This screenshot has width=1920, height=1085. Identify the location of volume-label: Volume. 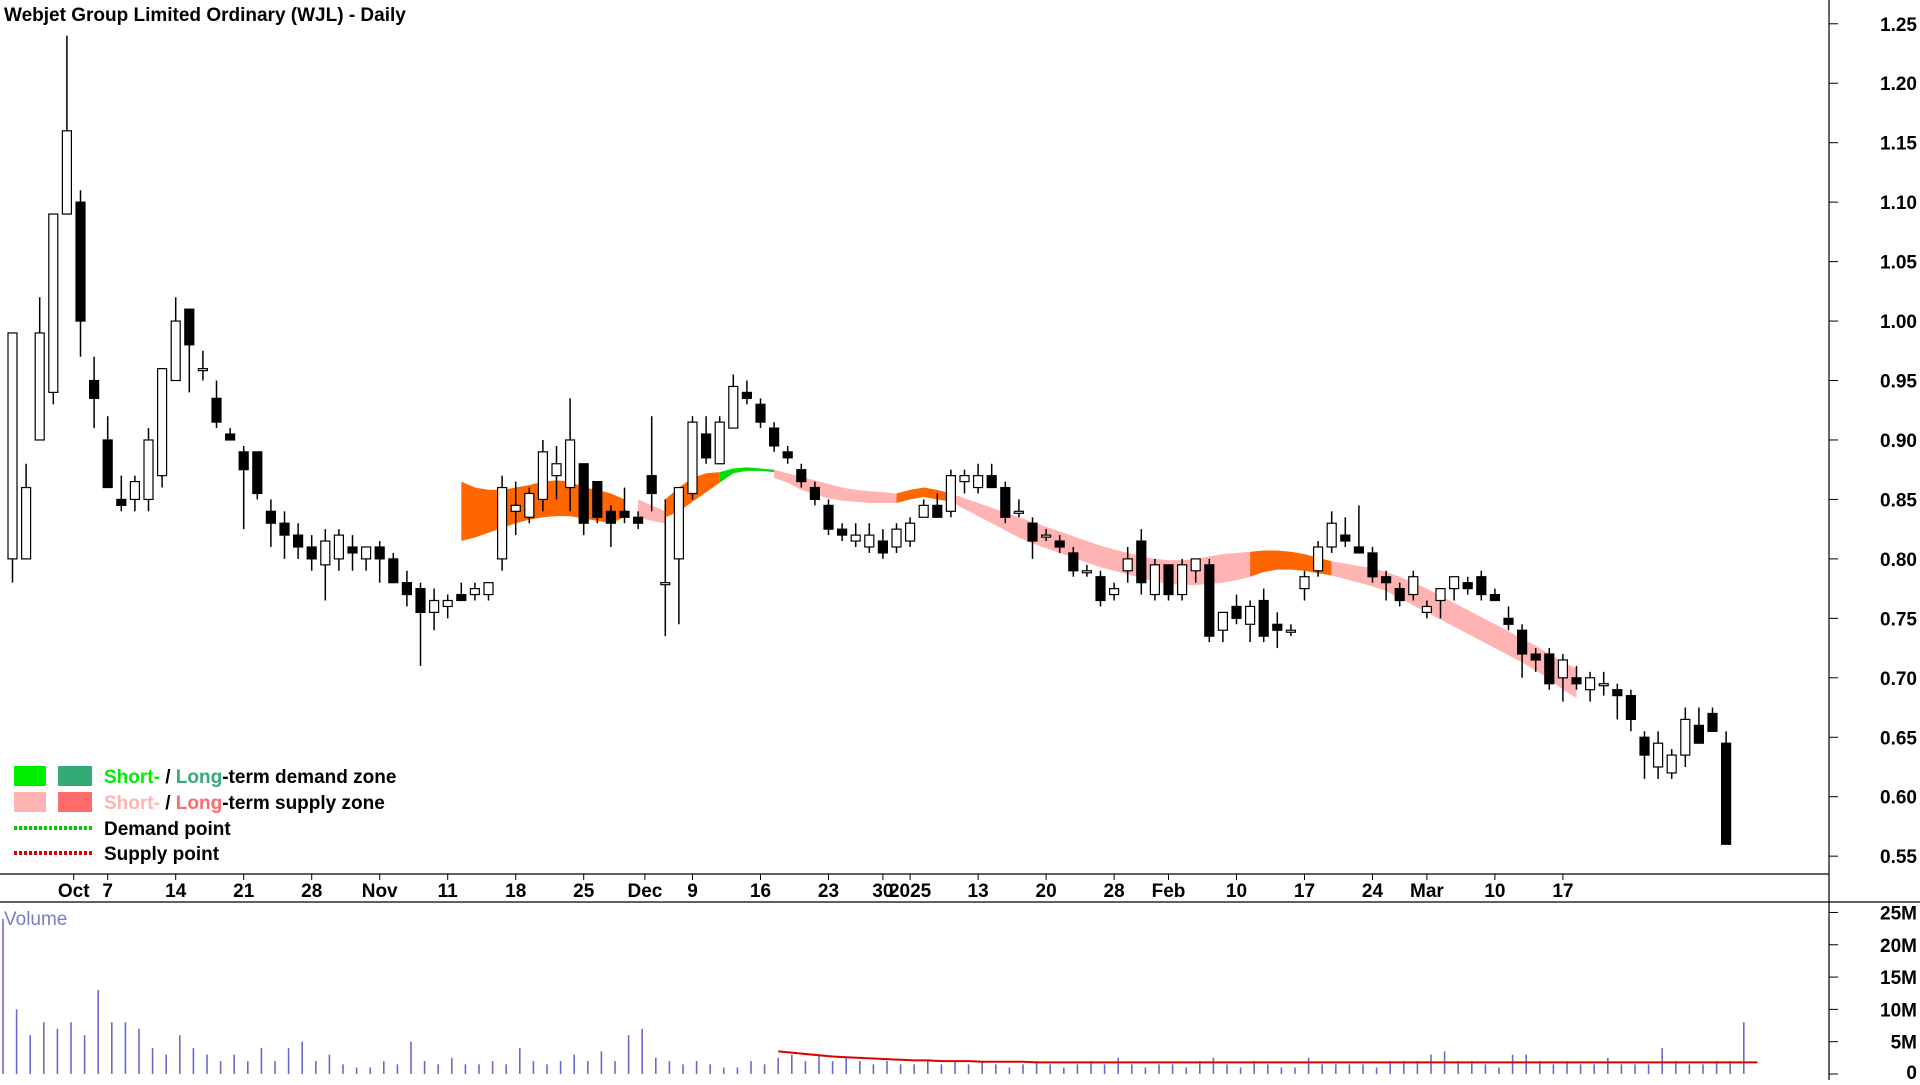
(35, 919).